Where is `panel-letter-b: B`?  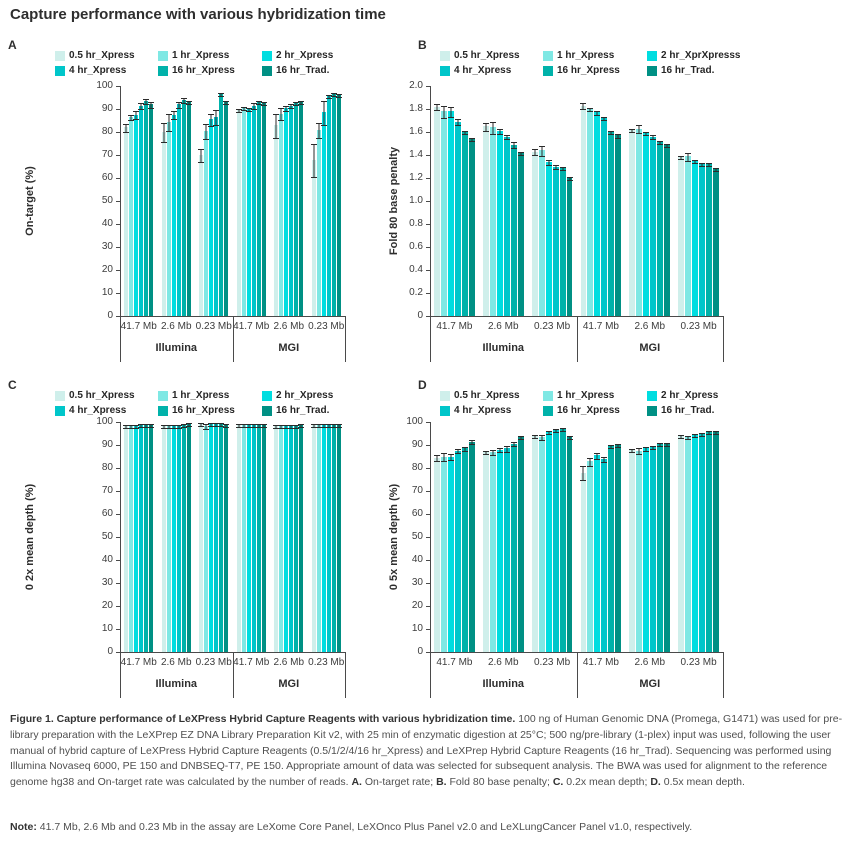
panel-letter-b: B is located at coordinates (422, 45).